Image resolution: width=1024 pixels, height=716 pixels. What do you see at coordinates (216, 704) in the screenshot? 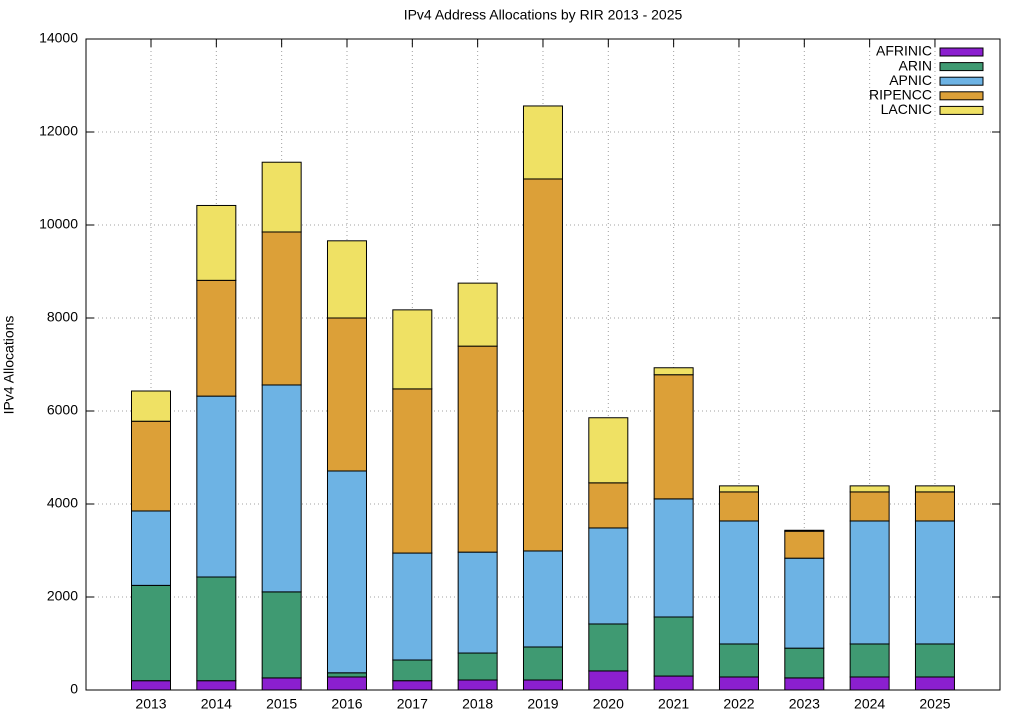
I see `x-tick-label: 2014` at bounding box center [216, 704].